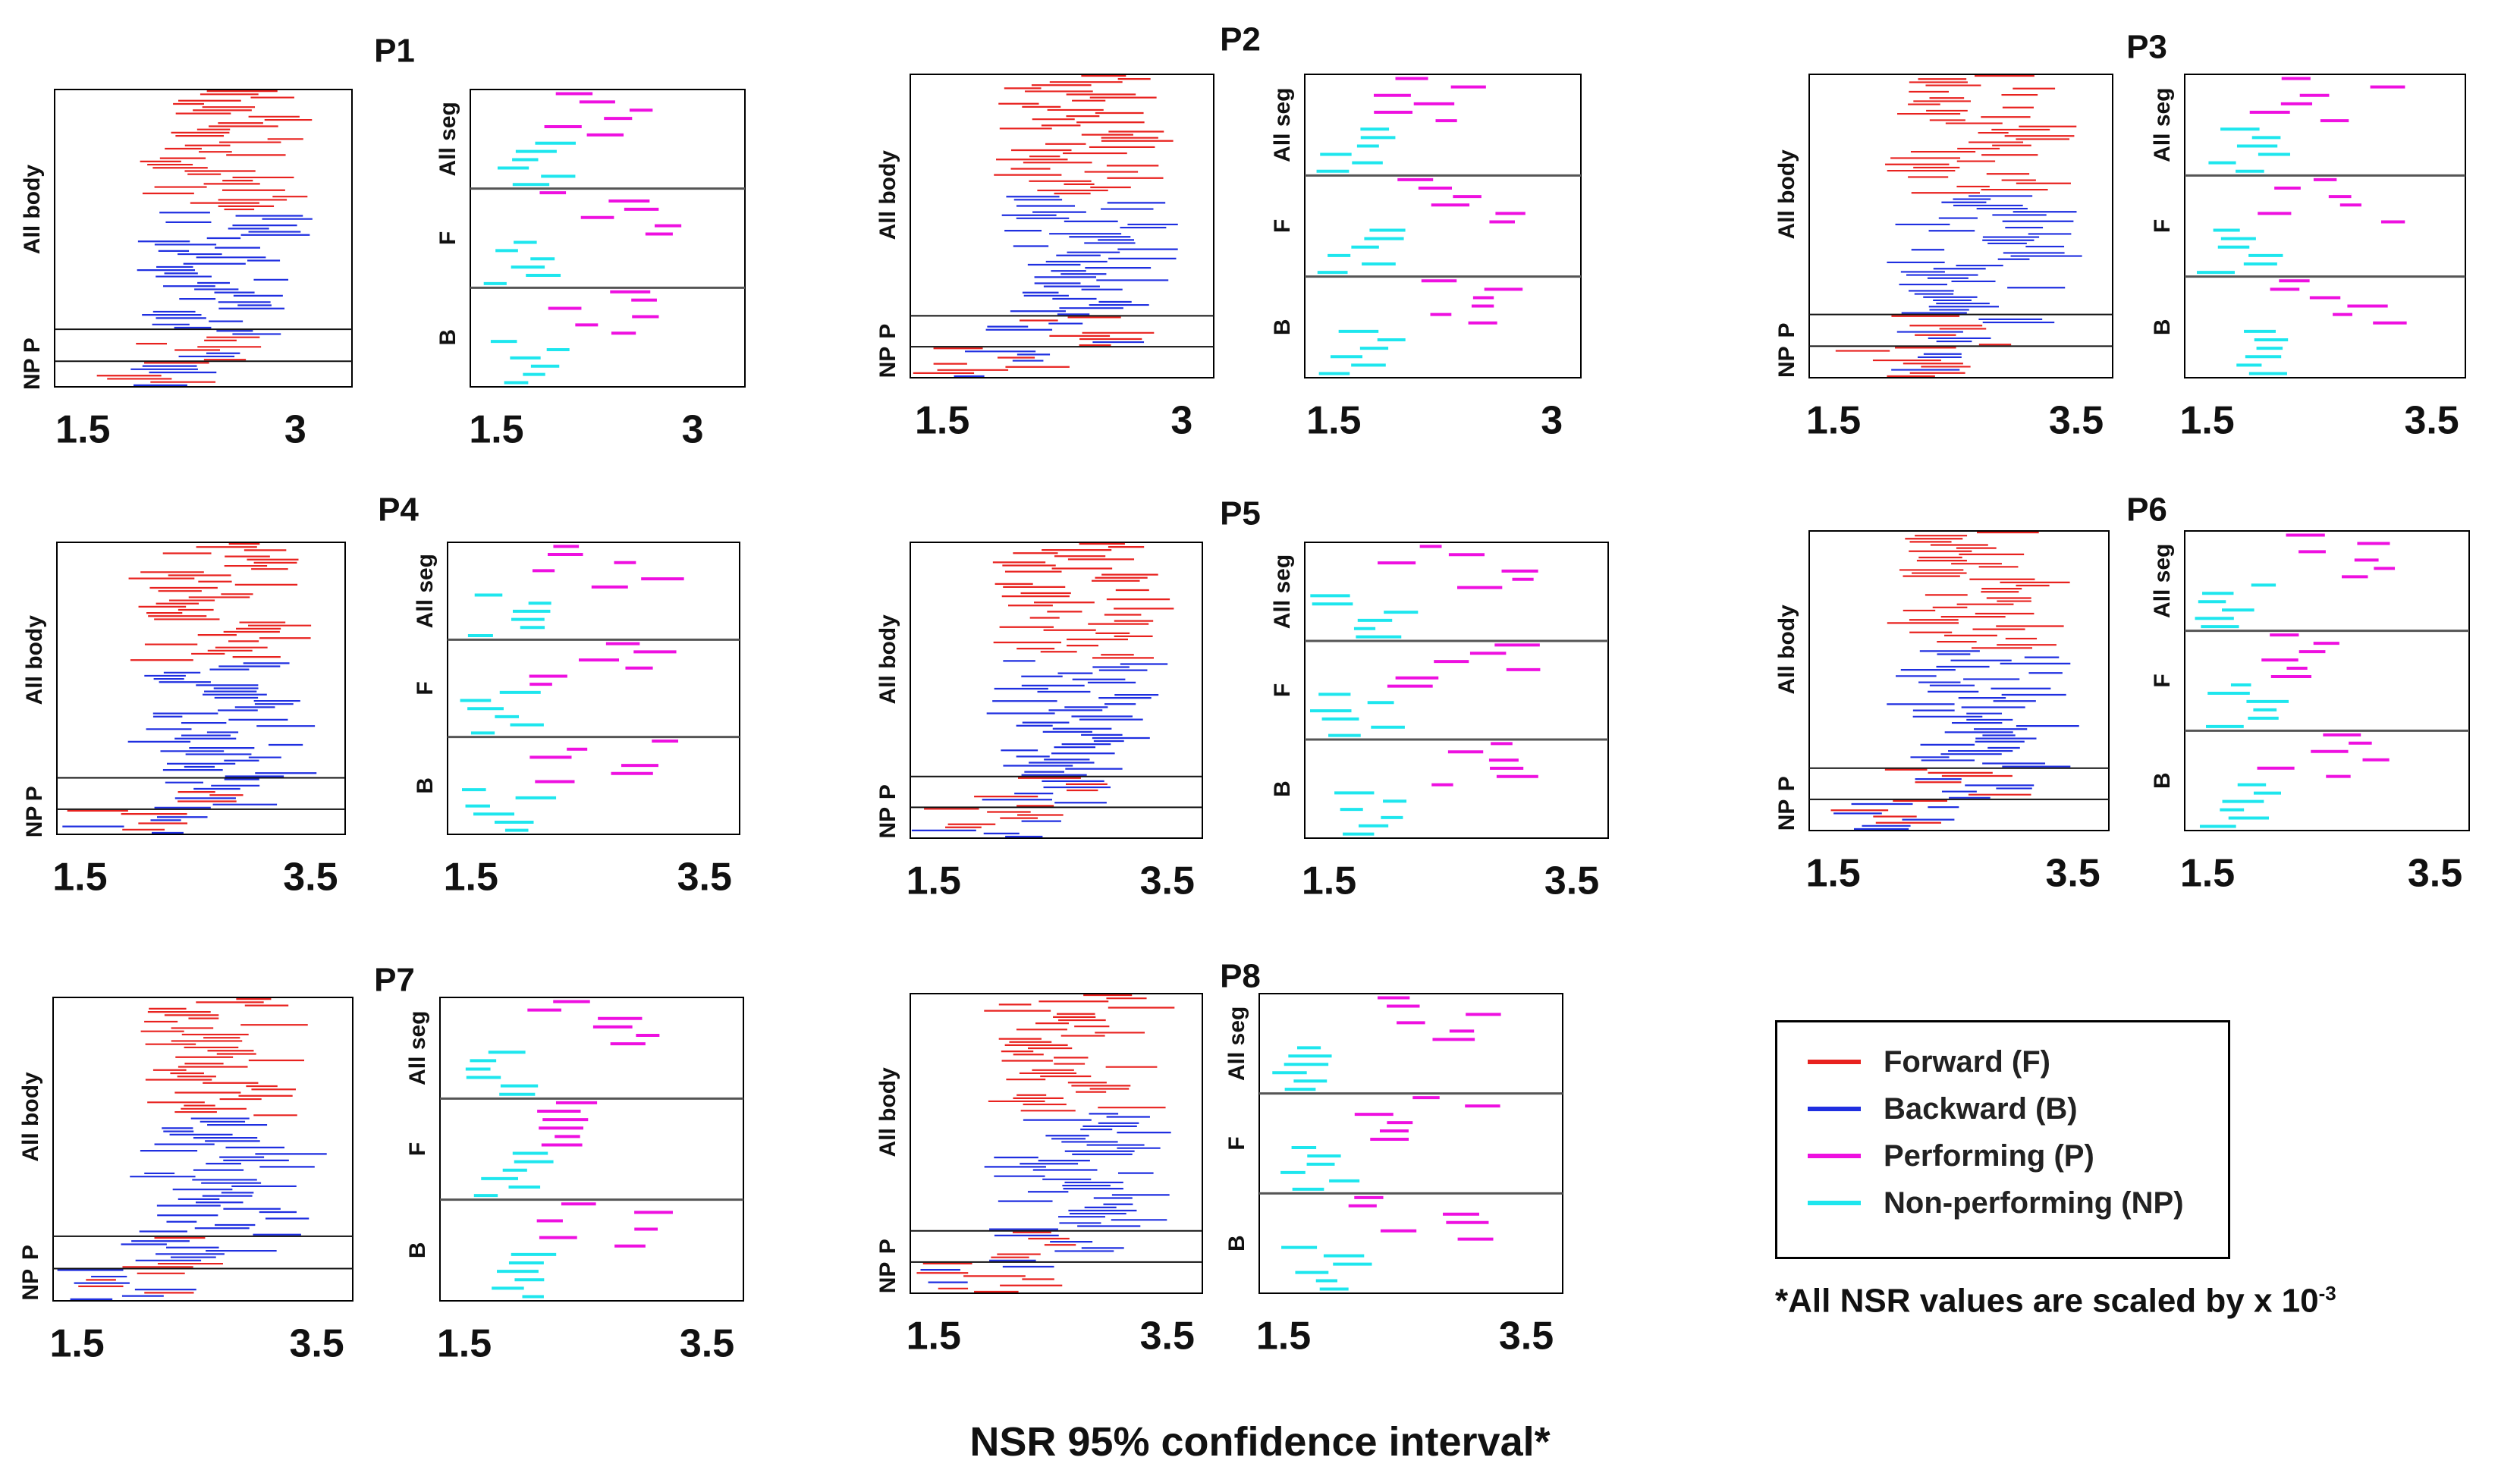 This screenshot has height=1473, width=2520. What do you see at coordinates (496, 430) in the screenshot?
I see `p1-right-tick-label: 1.5` at bounding box center [496, 430].